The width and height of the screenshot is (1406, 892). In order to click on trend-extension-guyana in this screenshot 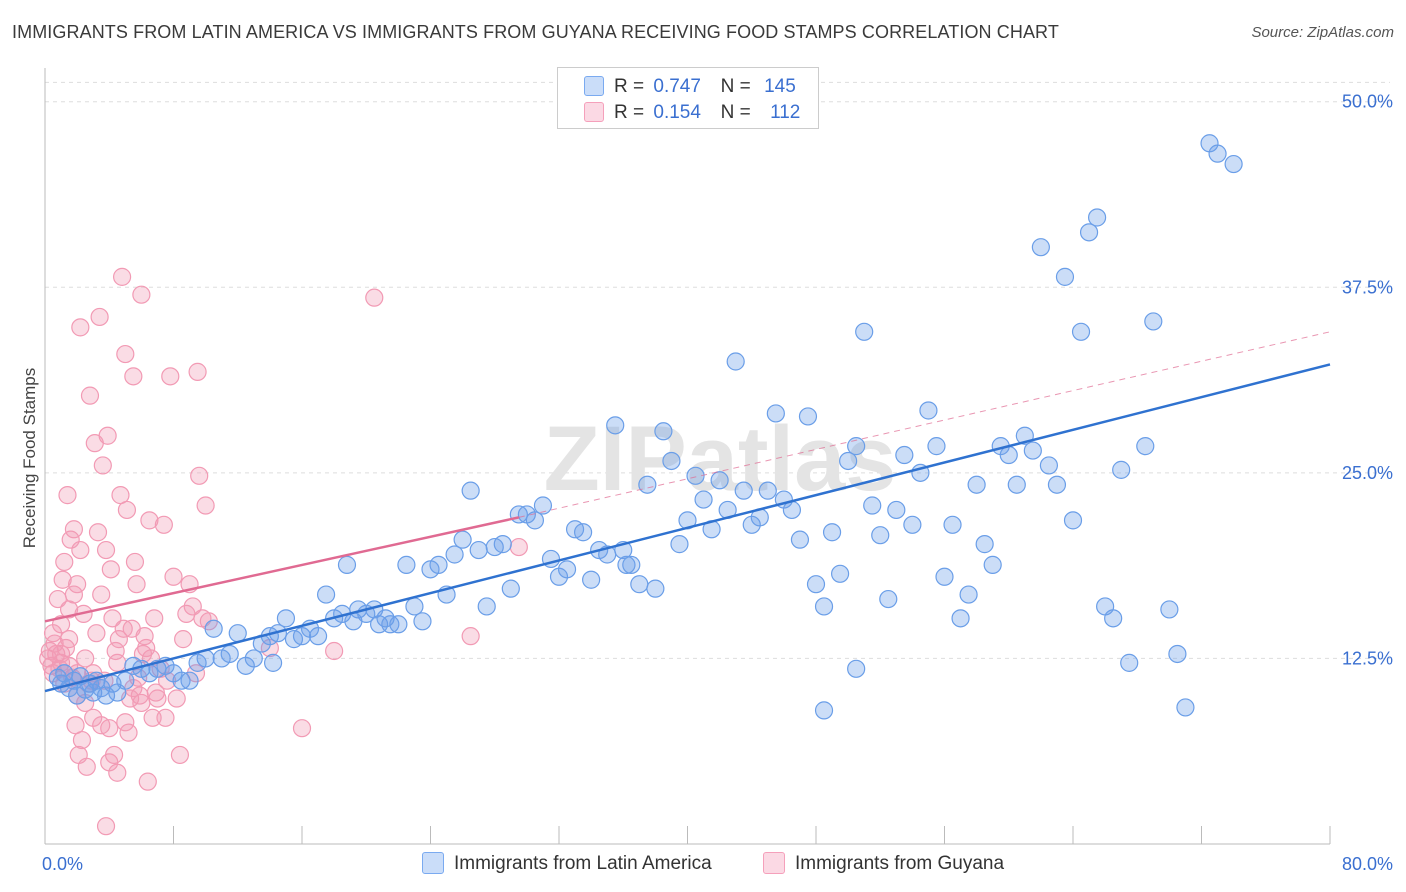, I will do `click(924, 424)`.